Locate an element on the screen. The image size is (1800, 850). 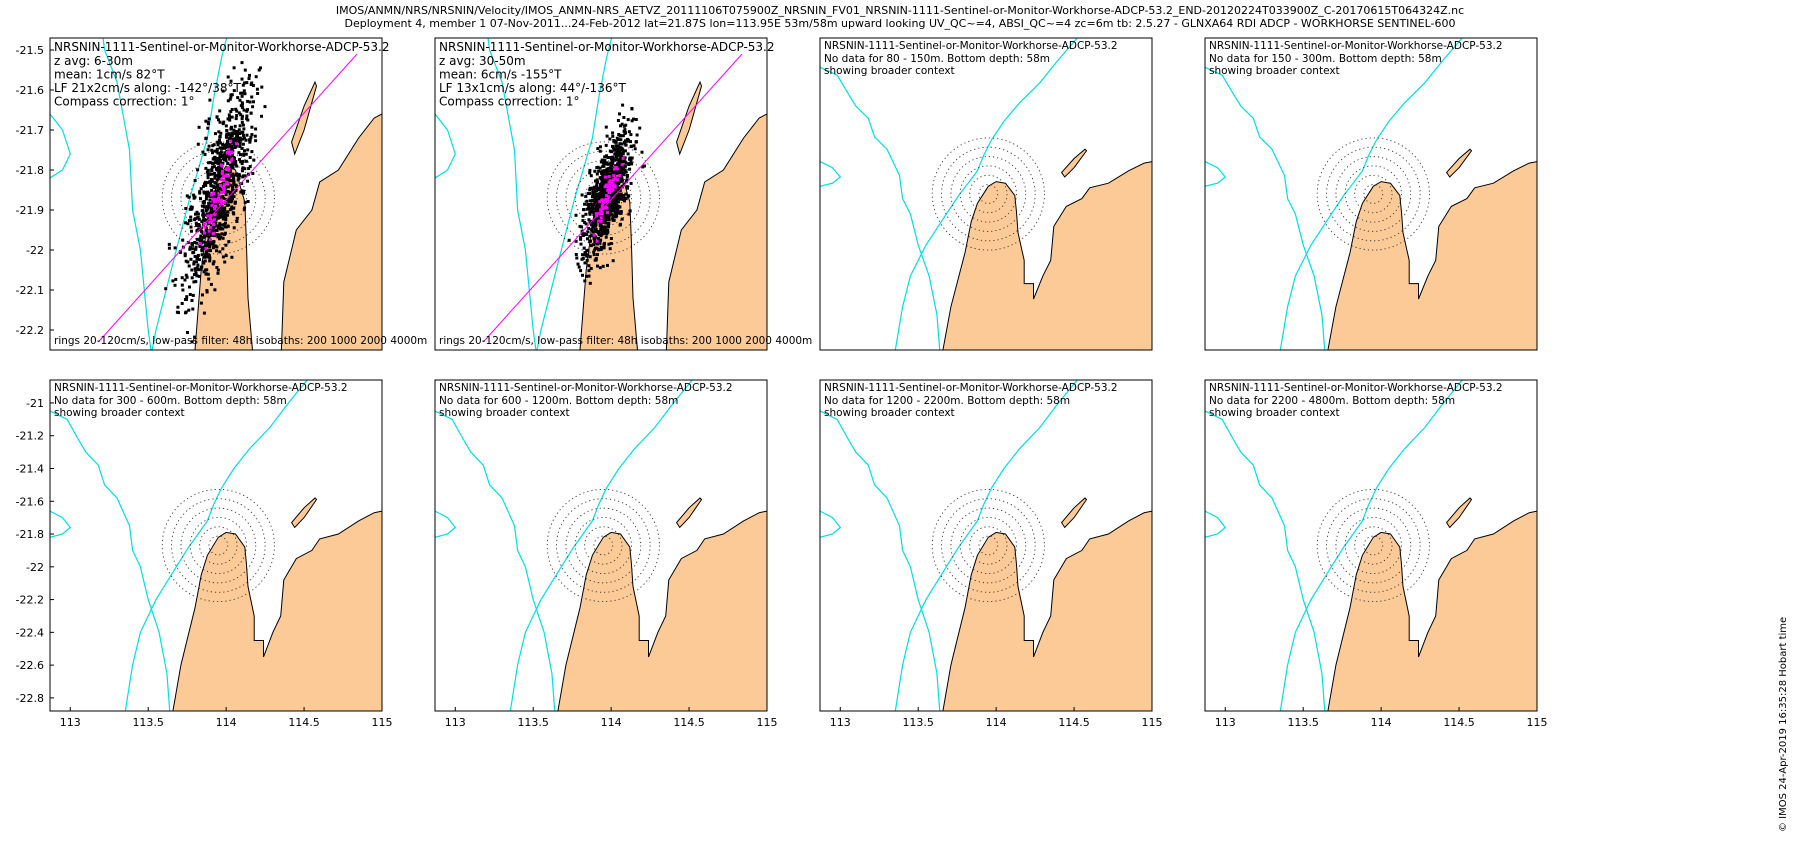
x-tick-label: 113.5 is located at coordinates (918, 722).